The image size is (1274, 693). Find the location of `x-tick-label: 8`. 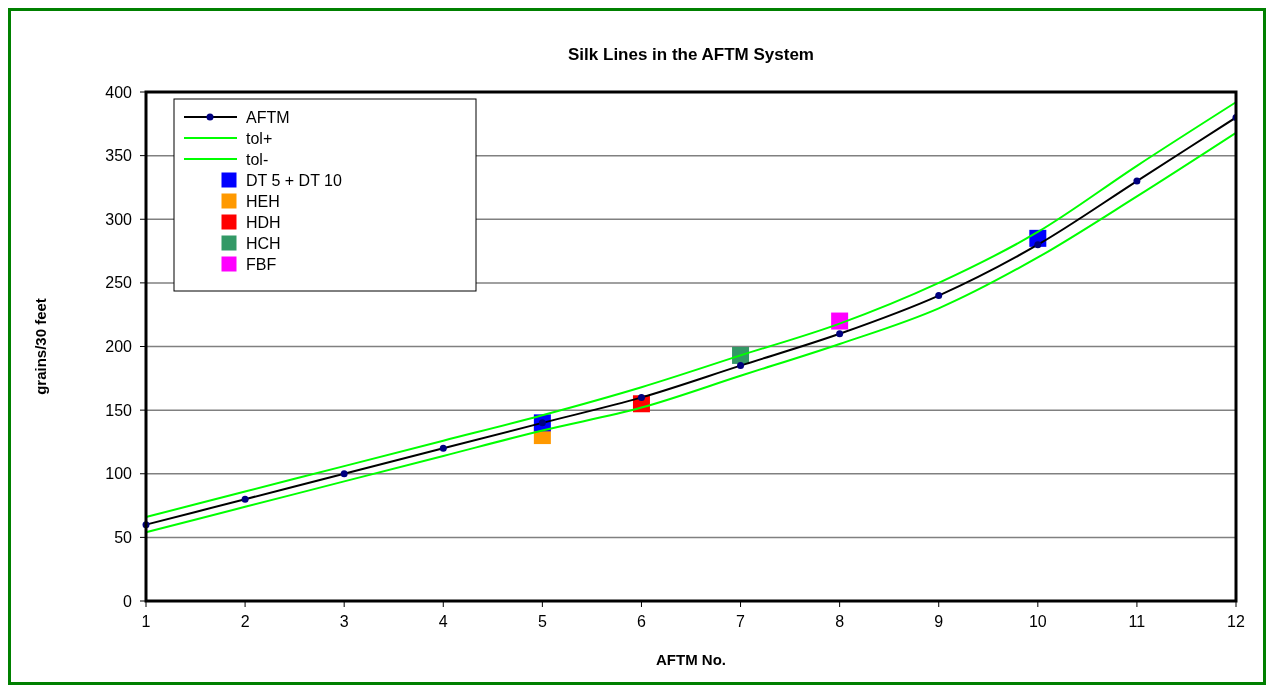

x-tick-label: 8 is located at coordinates (840, 621).